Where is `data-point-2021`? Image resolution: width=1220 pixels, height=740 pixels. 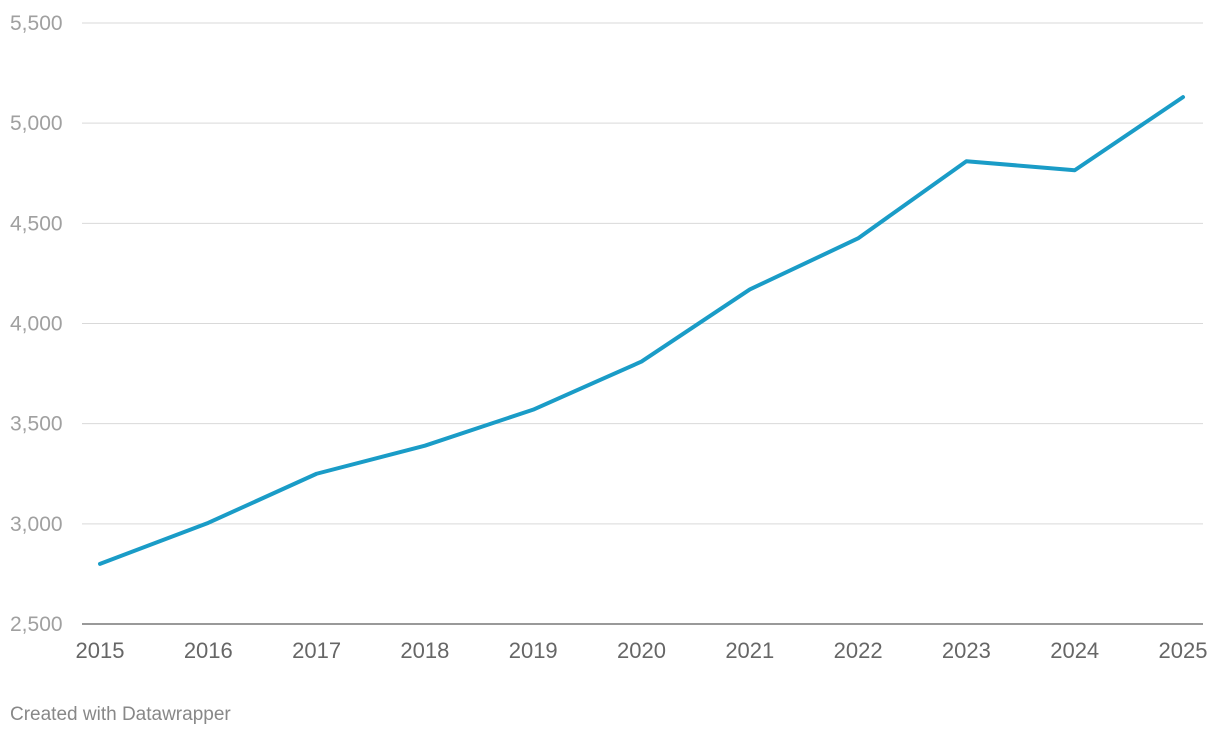
data-point-2021 is located at coordinates (750, 289).